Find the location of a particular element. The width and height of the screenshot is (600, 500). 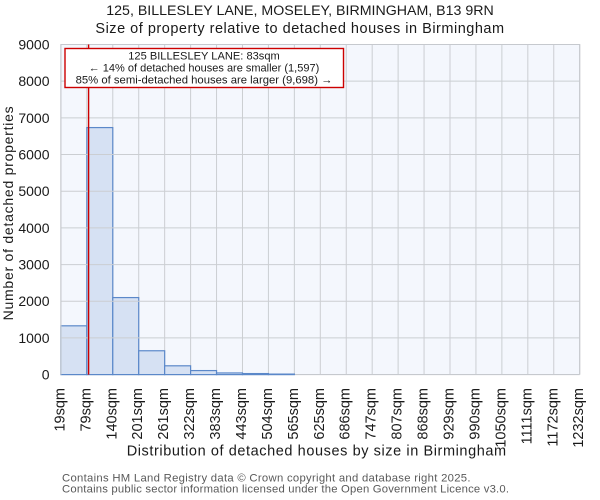

svg-text: 383sqm is located at coordinates (216, 414).